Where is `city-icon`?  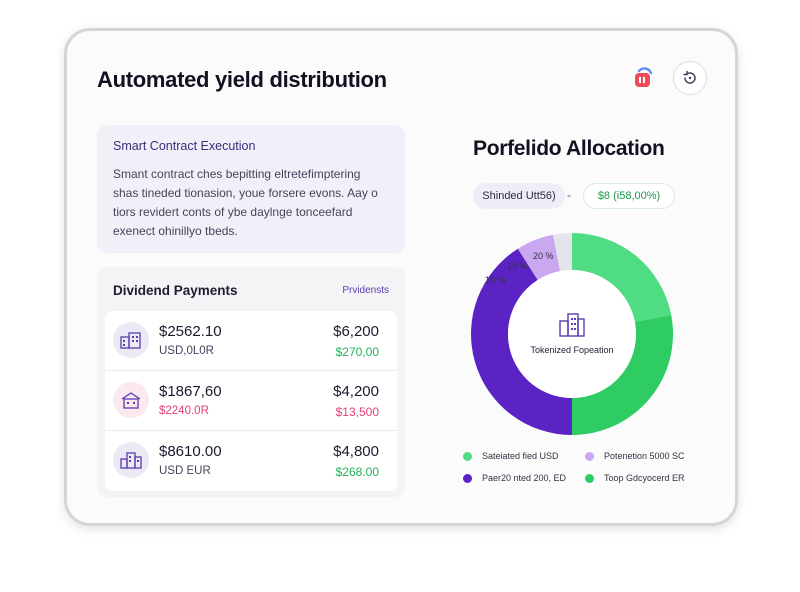 city-icon is located at coordinates (131, 460).